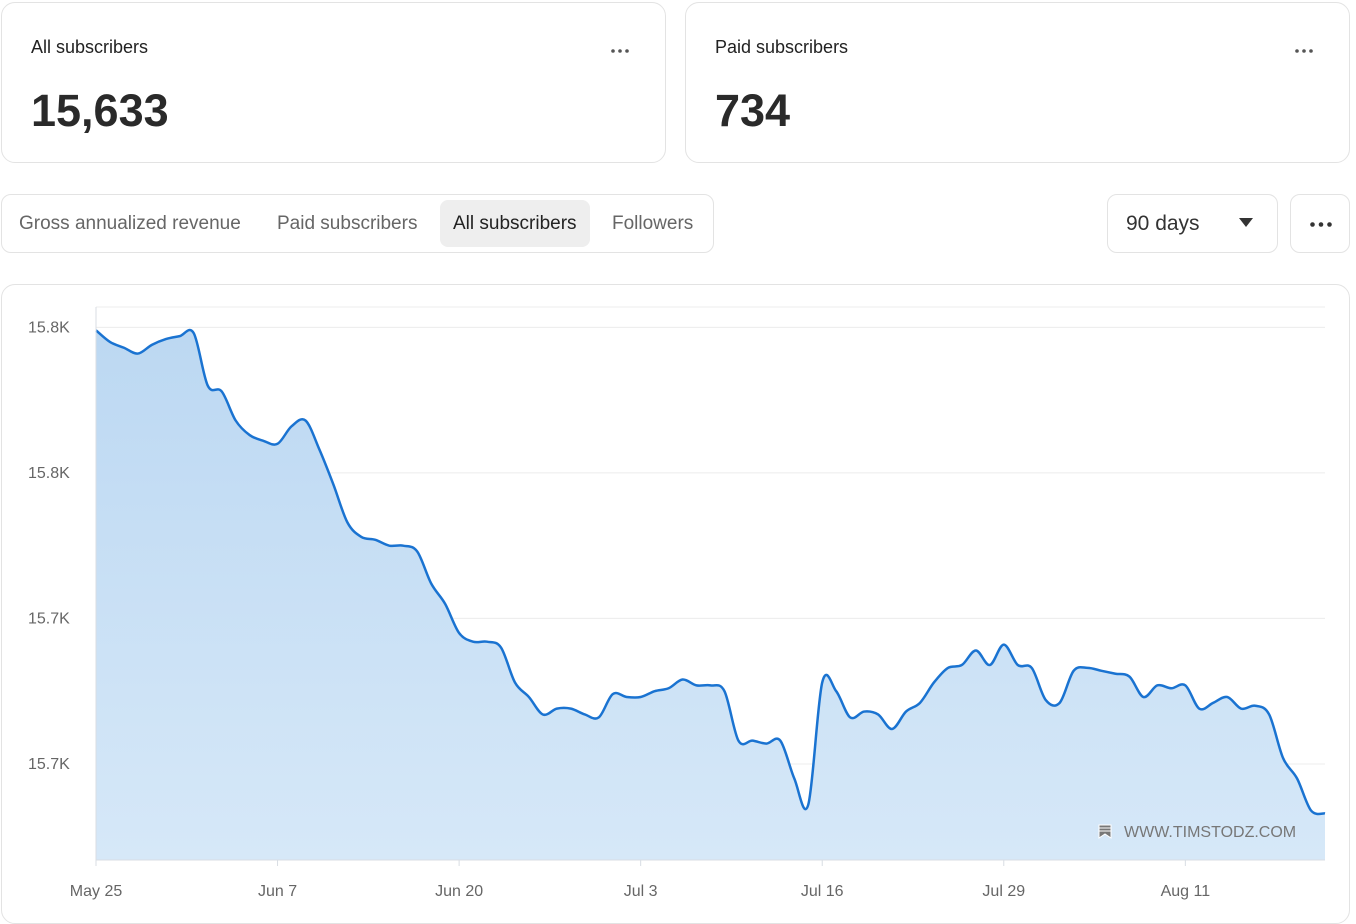  Describe the element at coordinates (515, 223) in the screenshot. I see `tab: All subscribers` at that location.